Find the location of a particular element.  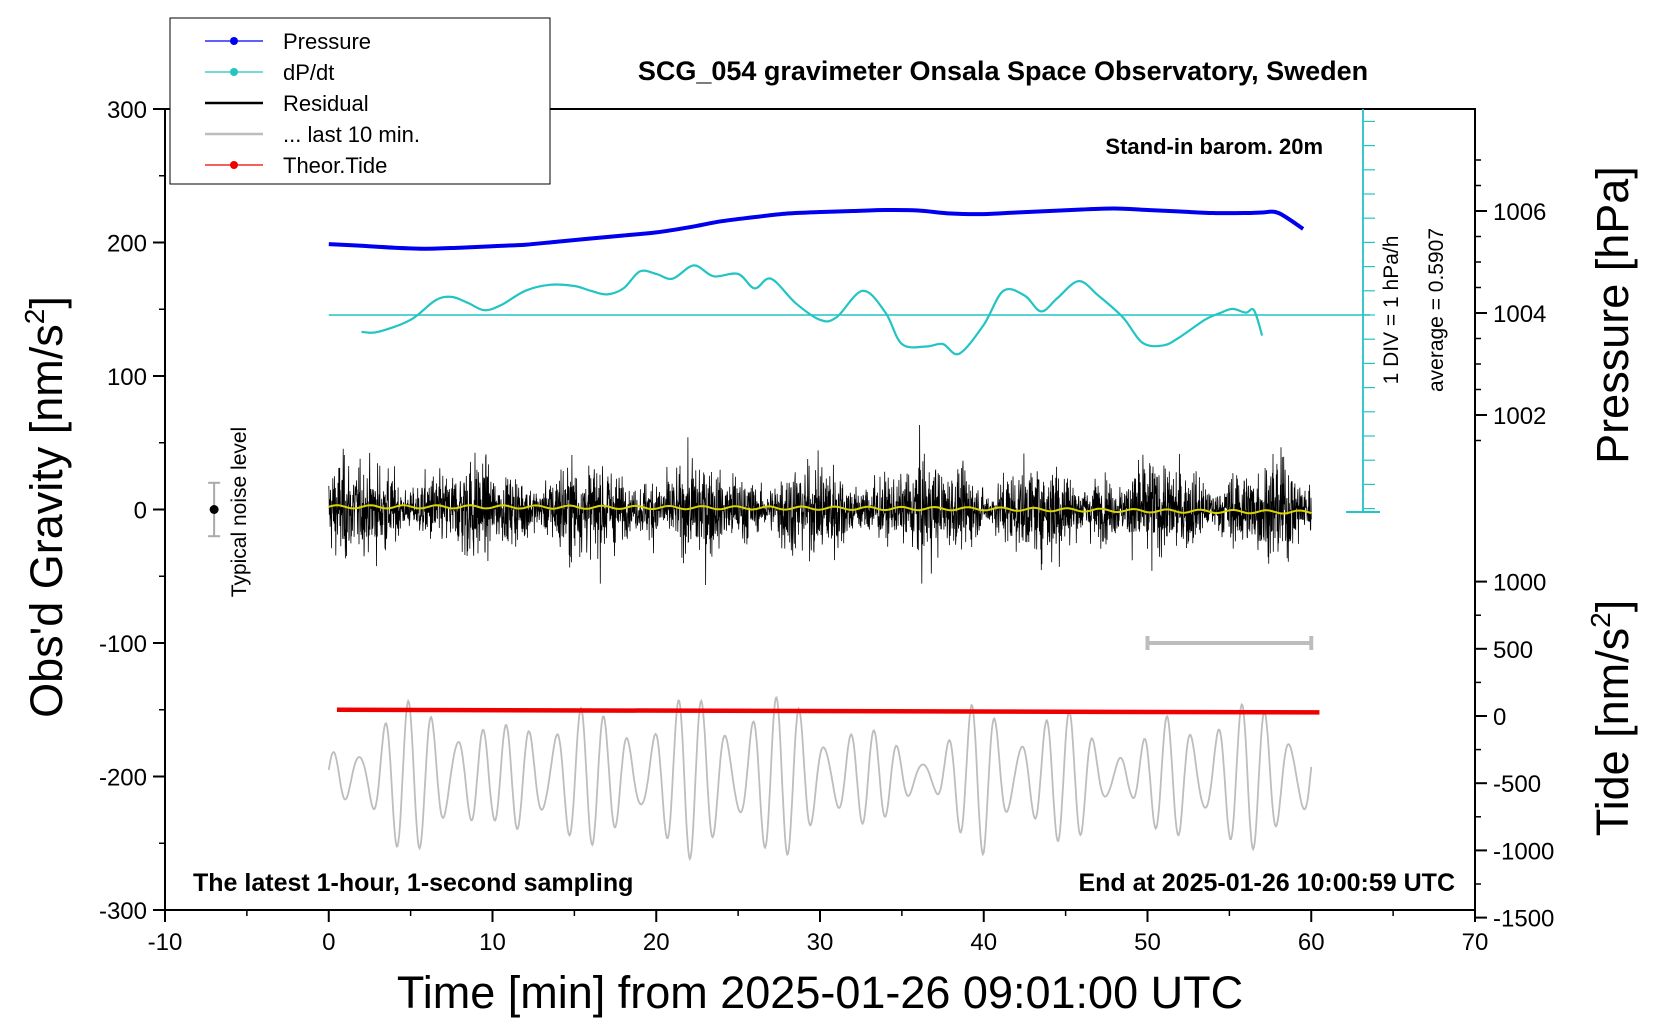

pressure-series is located at coordinates (816, 228).